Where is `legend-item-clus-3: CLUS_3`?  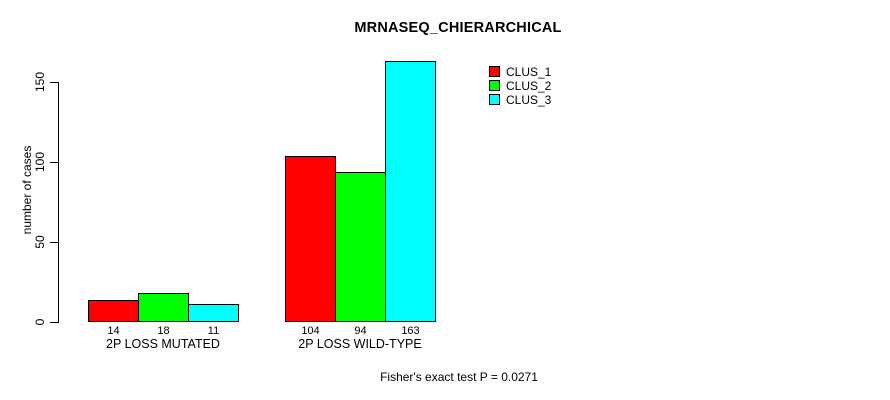 legend-item-clus-3: CLUS_3 is located at coordinates (520, 99).